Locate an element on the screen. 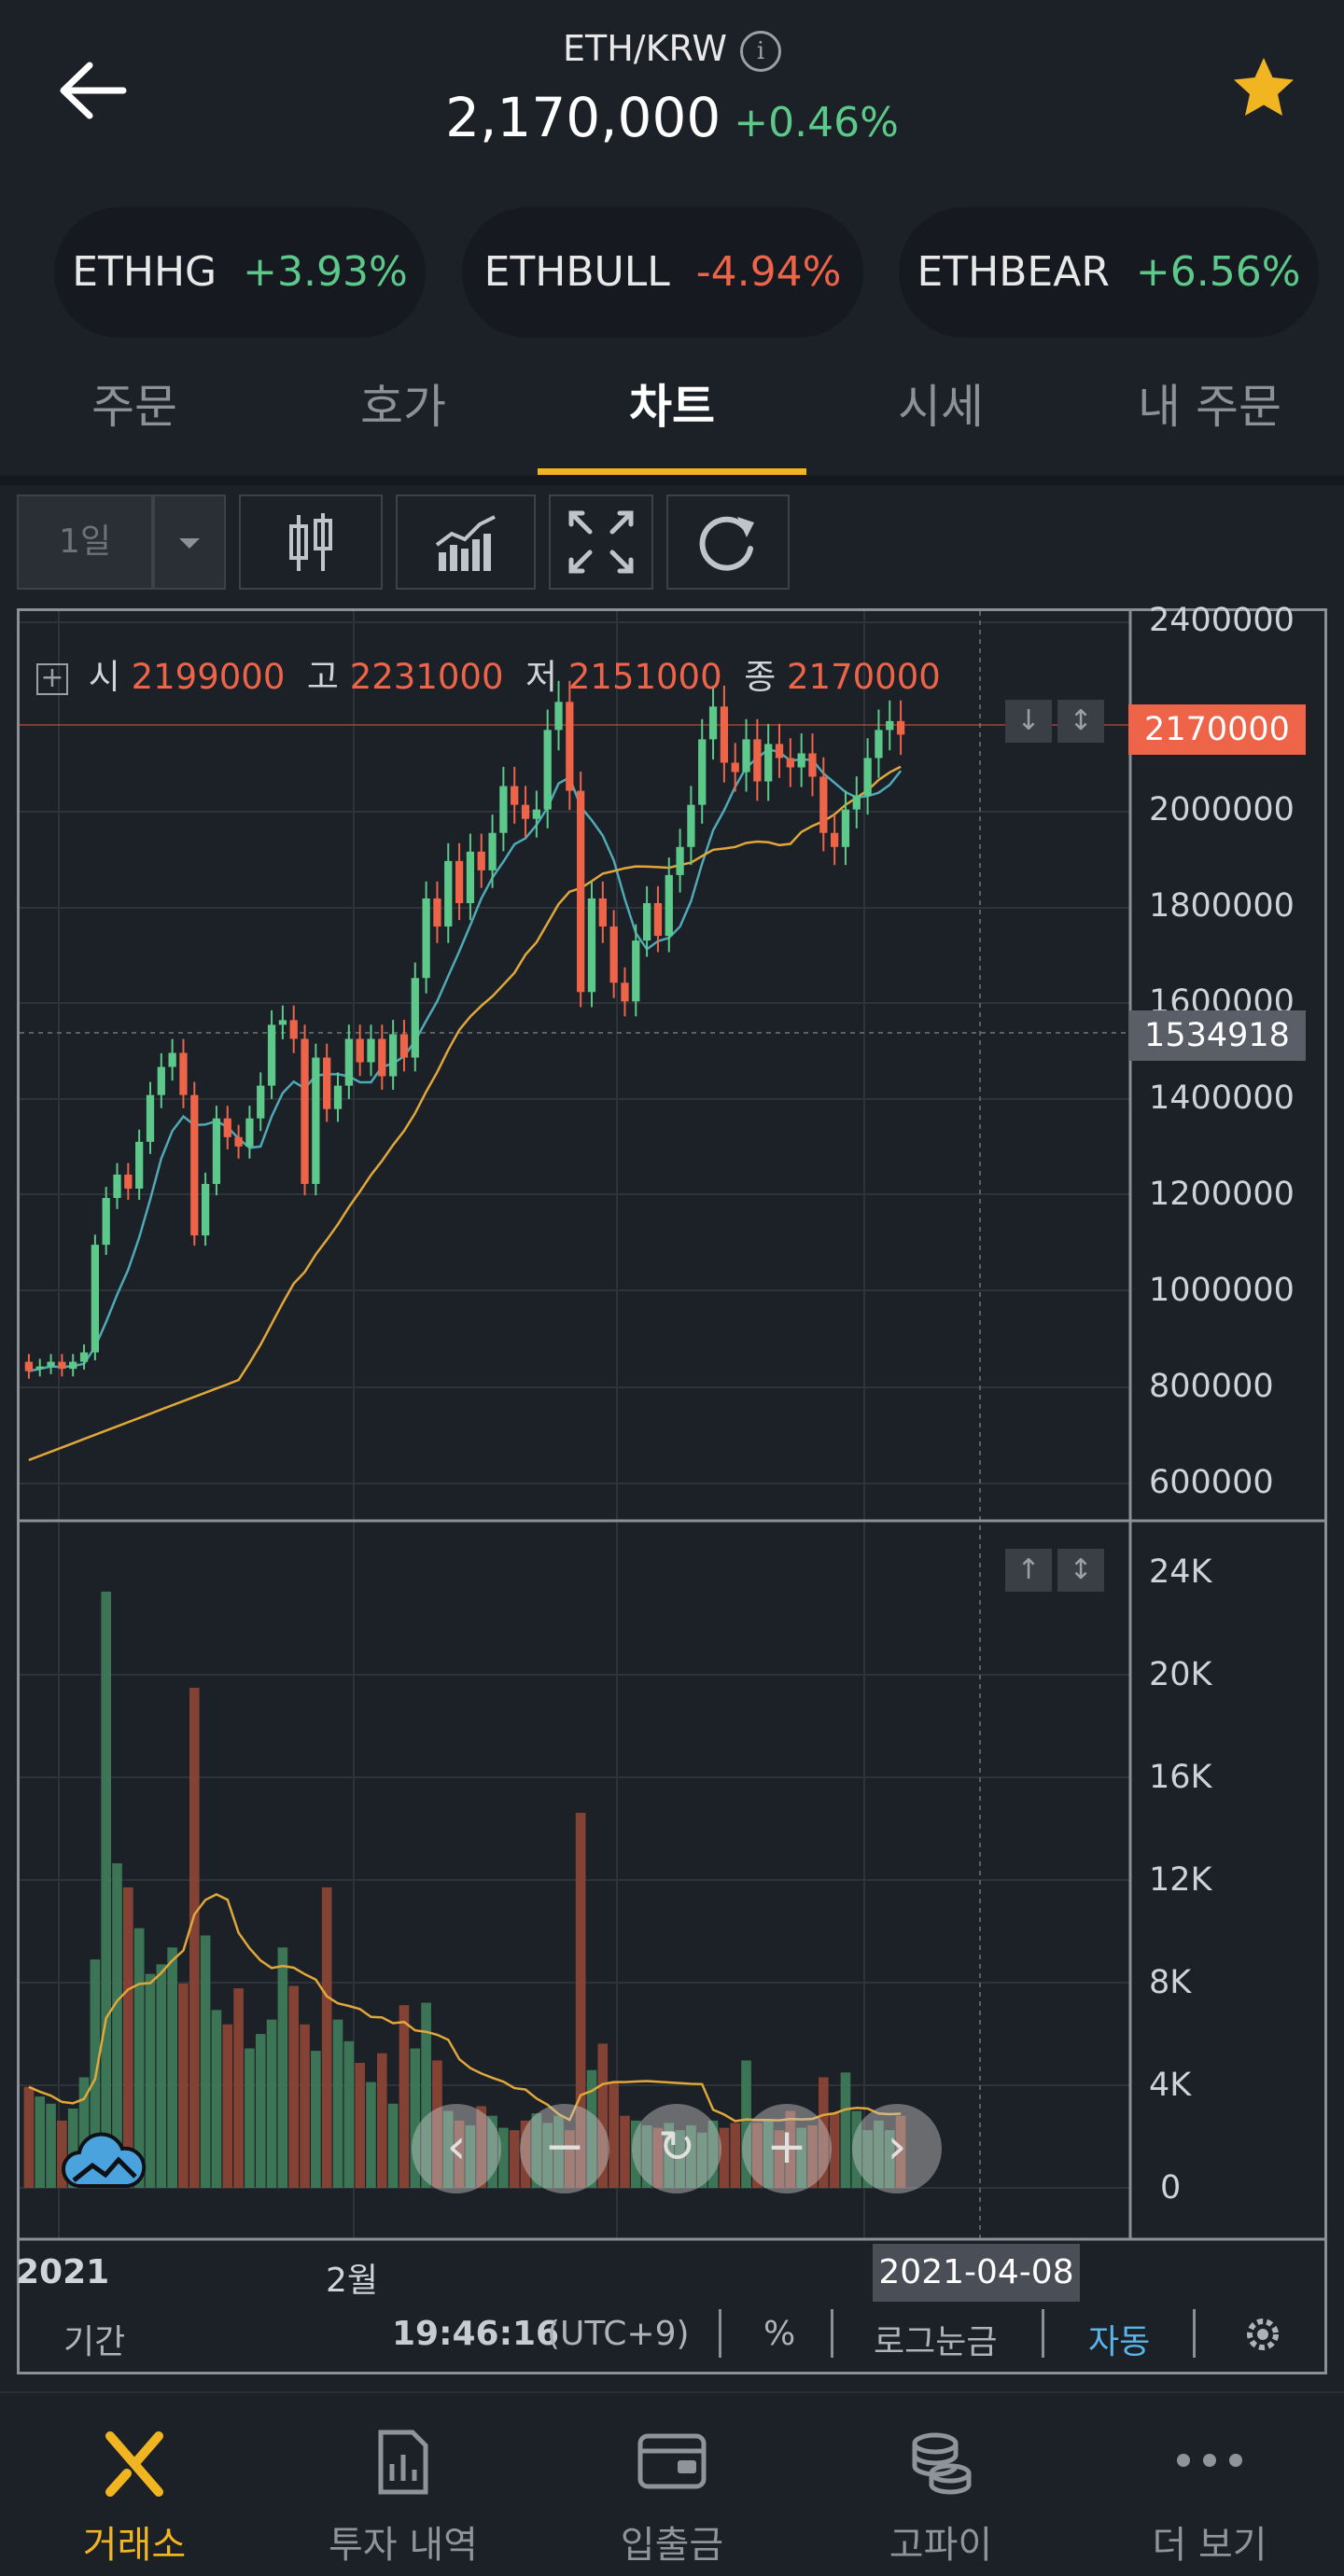 This screenshot has height=2576, width=1344. tab-chart: 차트 is located at coordinates (672, 407).